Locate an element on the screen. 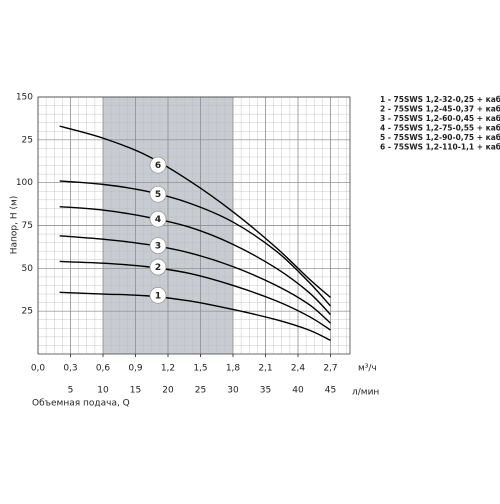 The image size is (500, 504). series-badge-label: 1 is located at coordinates (158, 296).